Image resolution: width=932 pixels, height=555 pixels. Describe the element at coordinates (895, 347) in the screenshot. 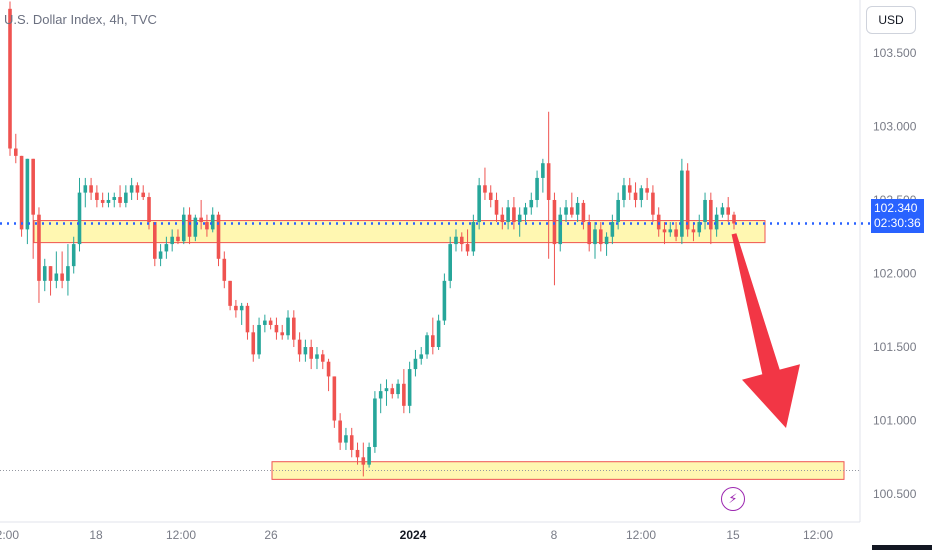

I see `y-tick-label: 101.500` at that location.